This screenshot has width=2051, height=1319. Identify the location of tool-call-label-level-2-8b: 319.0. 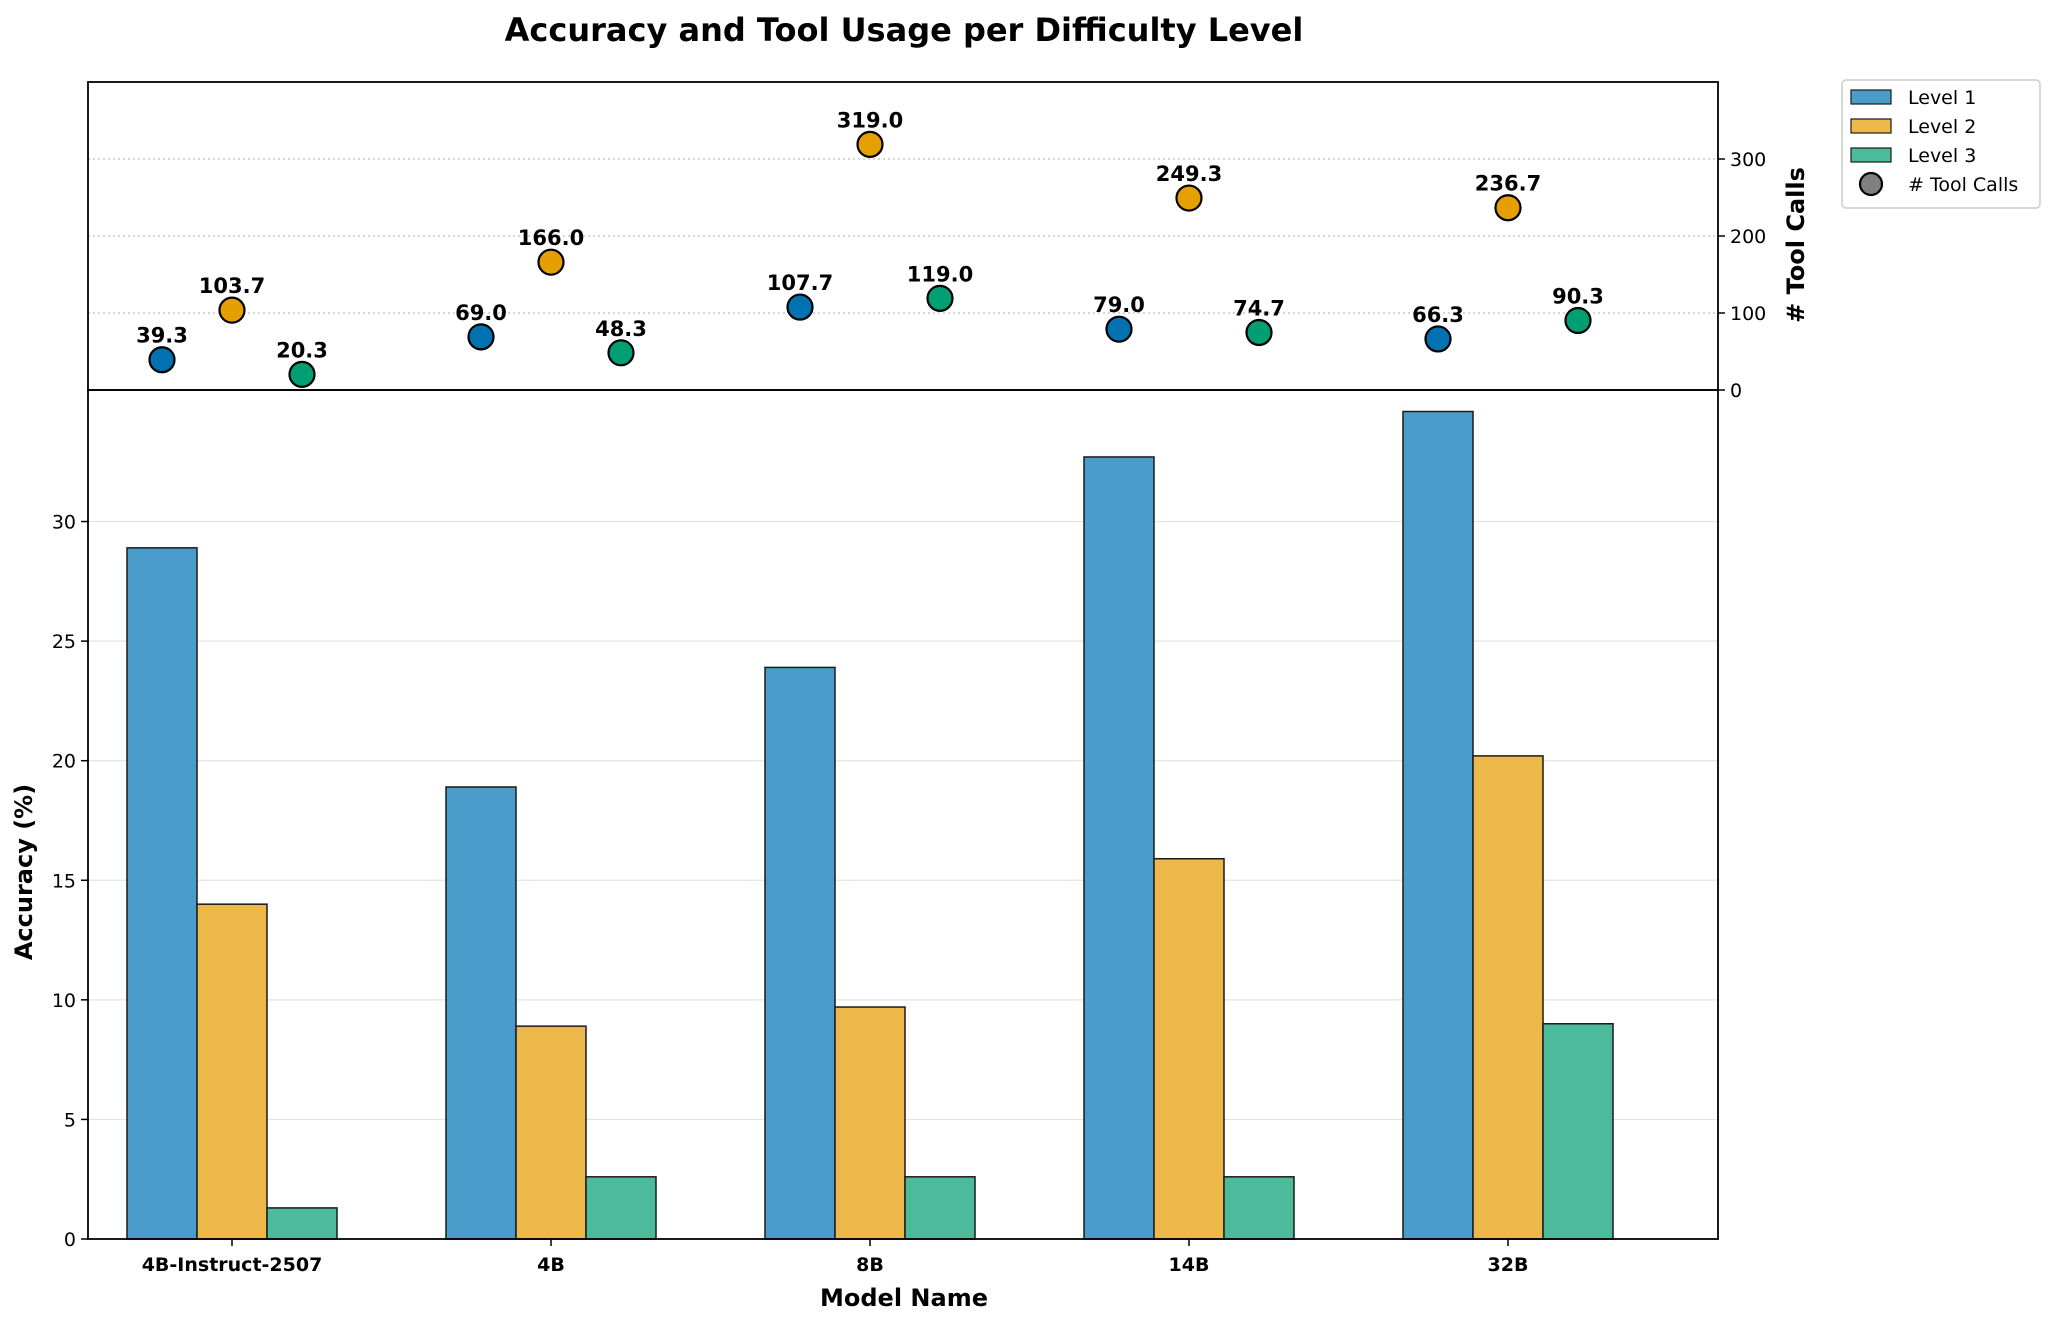
(870, 120).